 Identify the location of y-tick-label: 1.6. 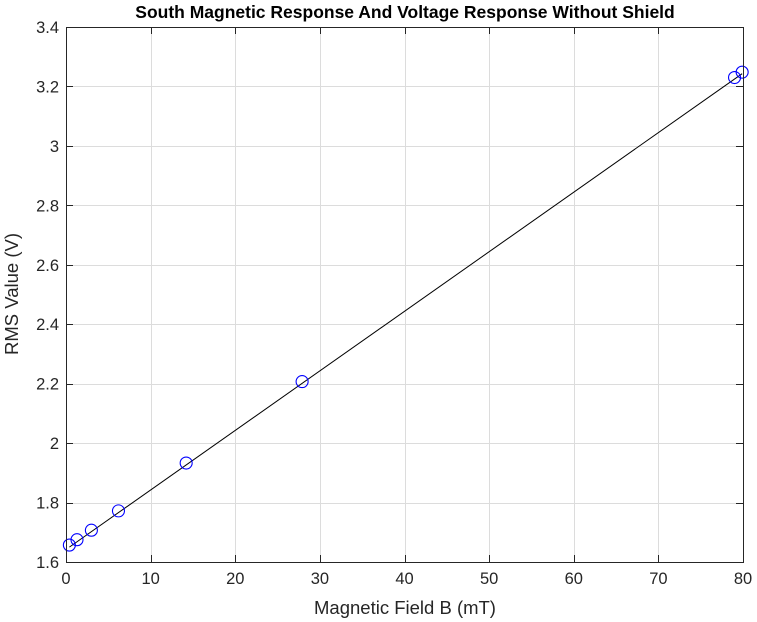
(47, 563).